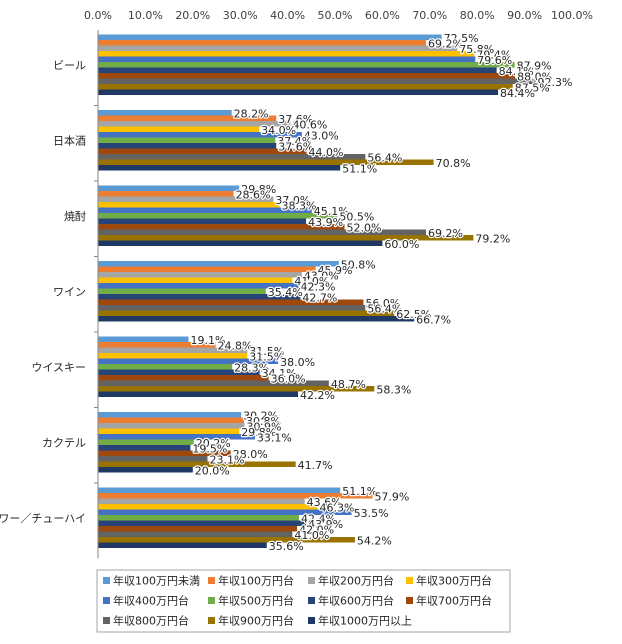  I want to click on data-label: 50.8%, so click(358, 265).